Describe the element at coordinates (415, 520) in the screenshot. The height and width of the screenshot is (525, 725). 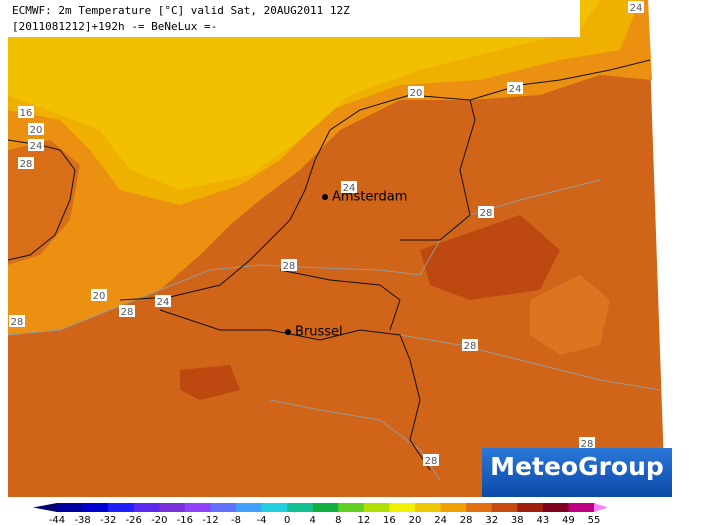
I see `colorbar-tick-label: 20` at that location.